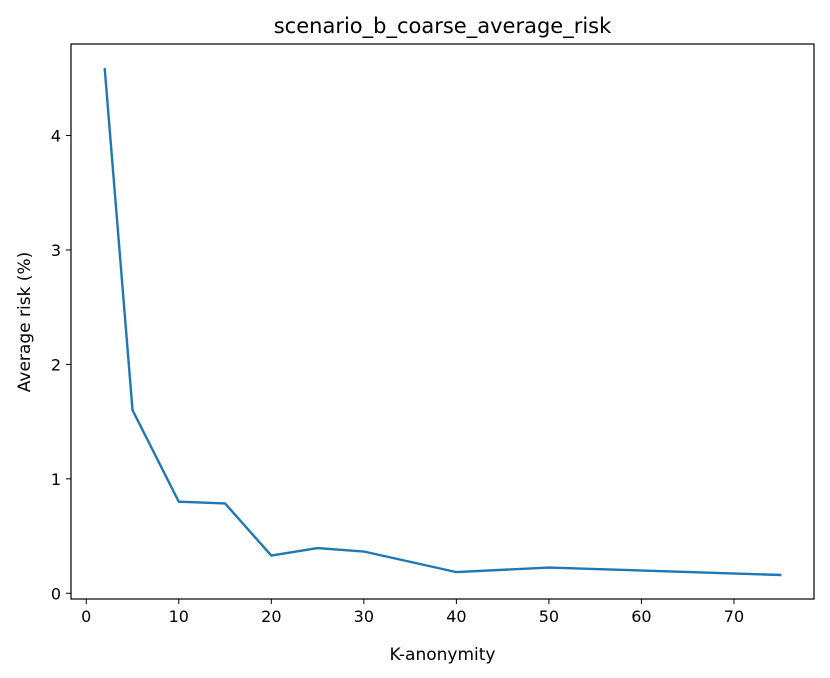 The image size is (830, 678). Describe the element at coordinates (271, 616) in the screenshot. I see `x-tick-label: 20` at that location.